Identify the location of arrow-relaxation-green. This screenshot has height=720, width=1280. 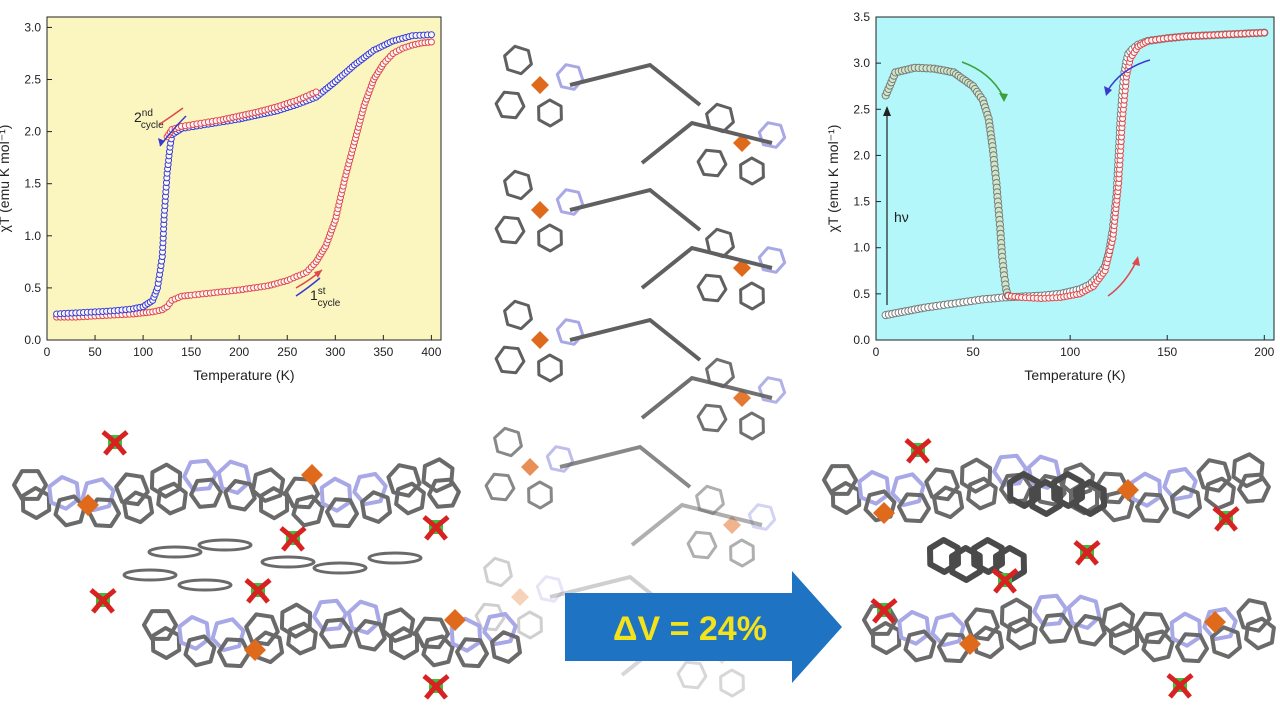
(982, 79).